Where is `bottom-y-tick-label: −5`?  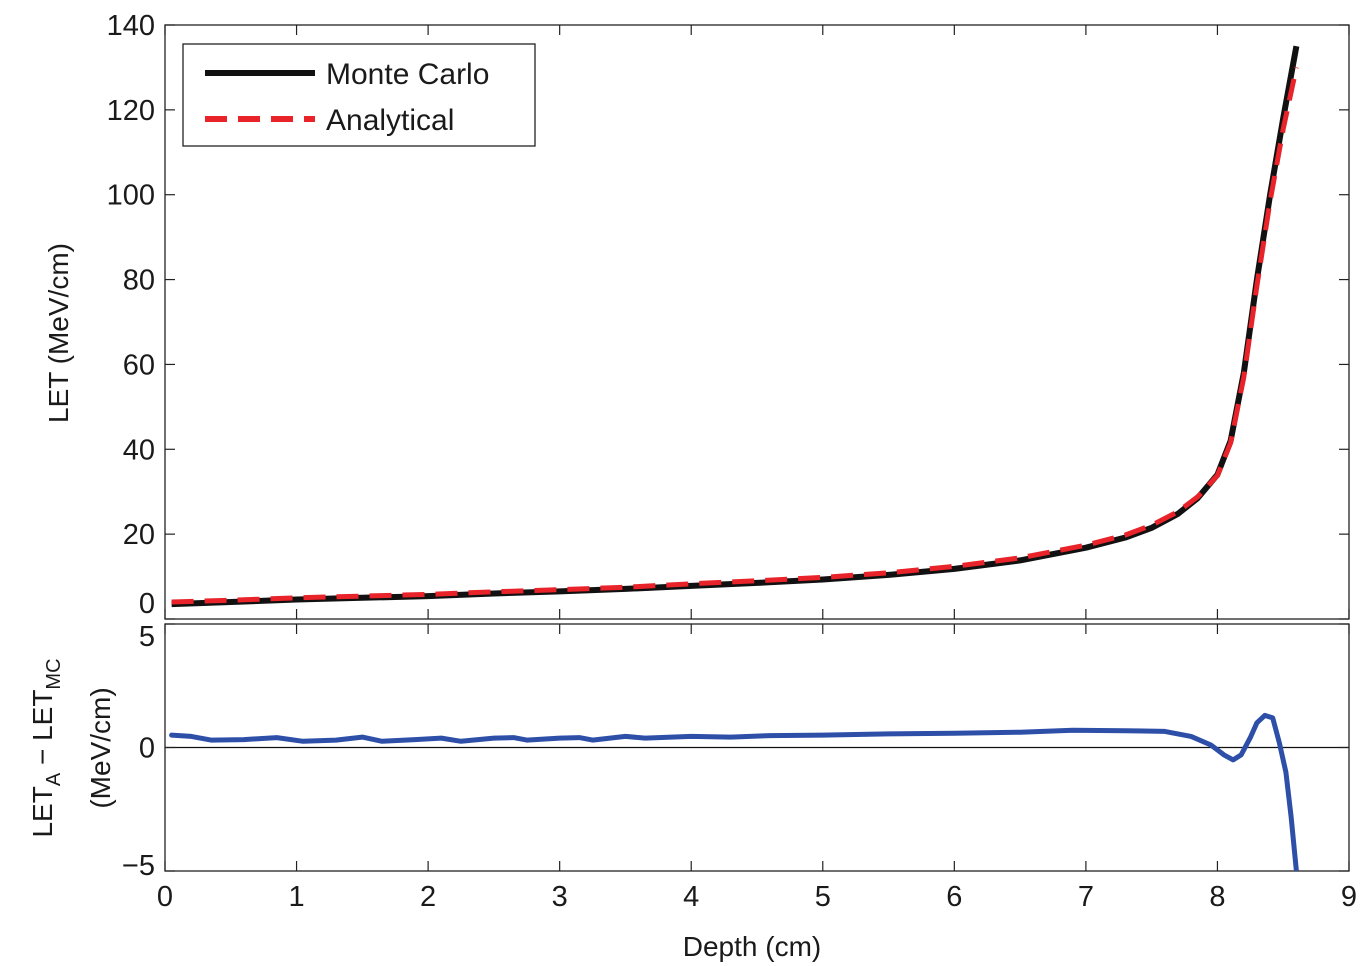 bottom-y-tick-label: −5 is located at coordinates (138, 866).